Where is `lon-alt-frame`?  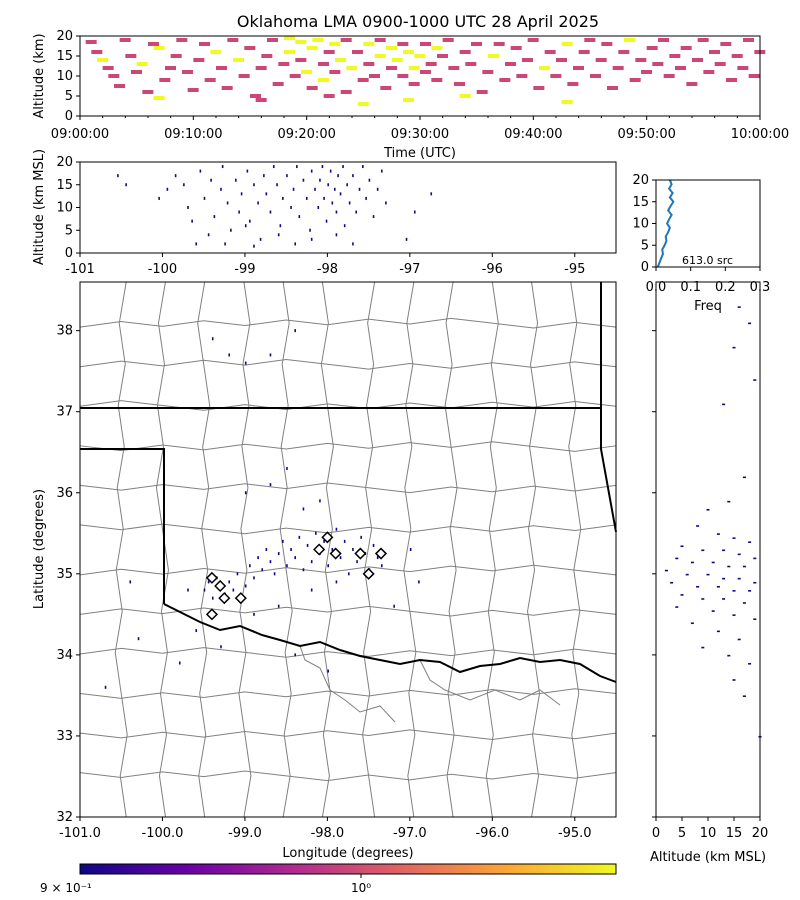
lon-alt-frame is located at coordinates (348, 207).